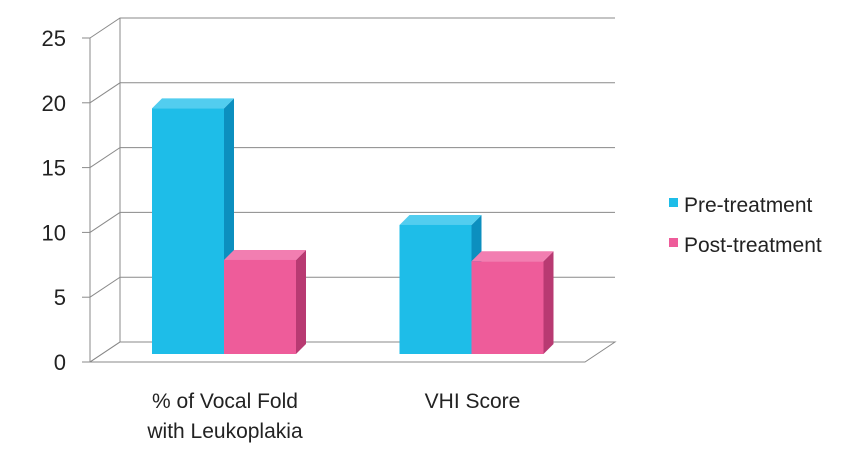  Describe the element at coordinates (54, 232) in the screenshot. I see `y-tick-label: 10` at that location.